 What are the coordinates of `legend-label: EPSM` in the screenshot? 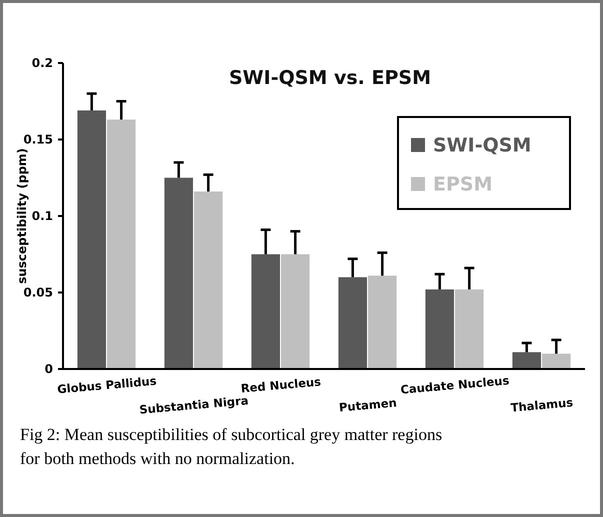 It's located at (462, 185).